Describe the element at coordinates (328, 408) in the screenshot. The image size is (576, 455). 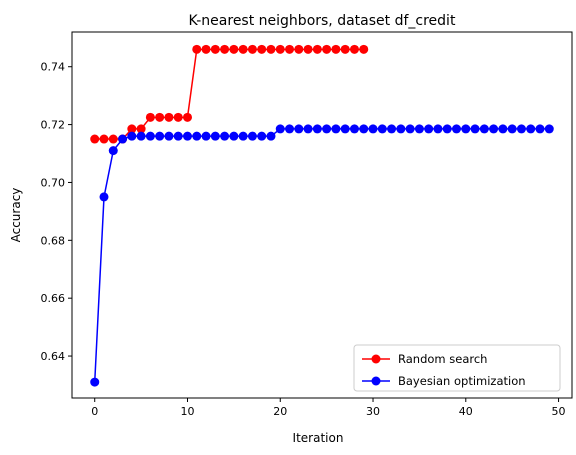
I see `x-axis-ticks: 0 10 20 30 40 50` at that location.